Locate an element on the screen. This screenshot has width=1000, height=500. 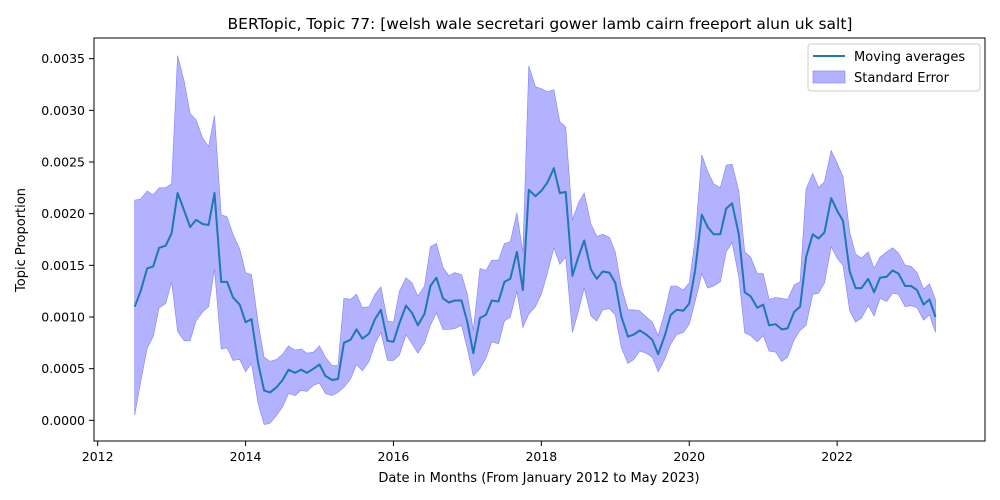
legend-moving-averages: Moving averages is located at coordinates (909, 57).